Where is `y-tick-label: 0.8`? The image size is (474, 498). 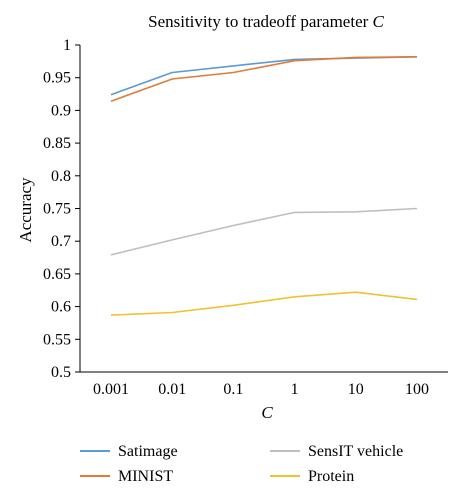 y-tick-label: 0.8 is located at coordinates (61, 176).